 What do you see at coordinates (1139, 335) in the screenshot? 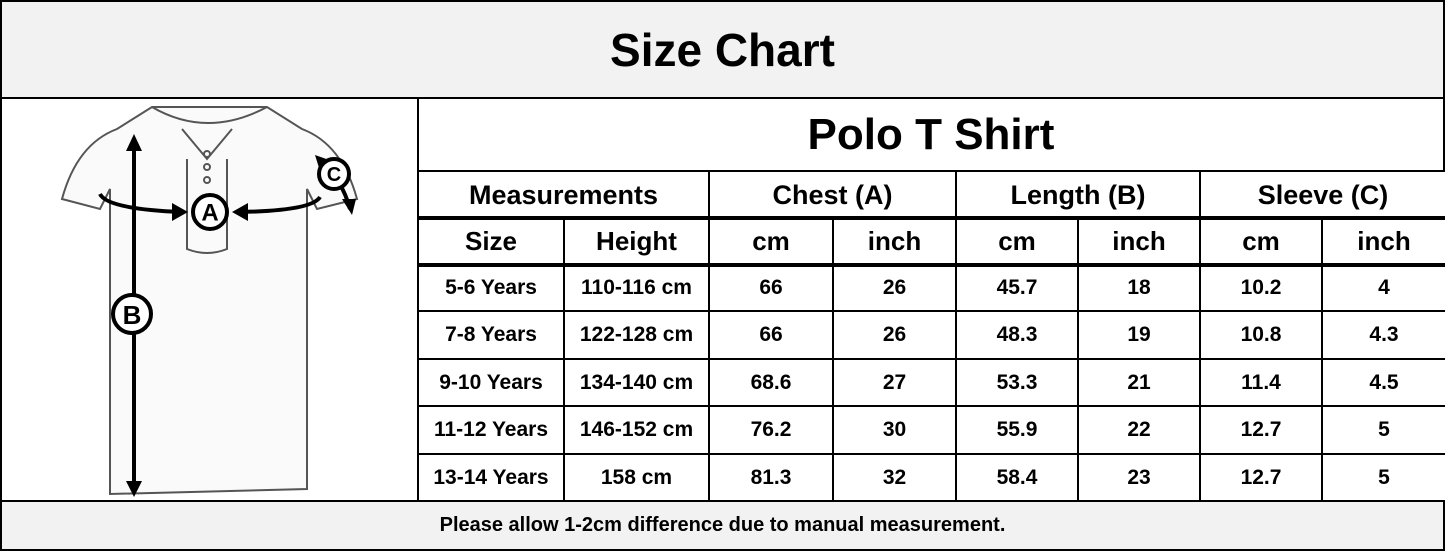
I see `table-cell: 19` at bounding box center [1139, 335].